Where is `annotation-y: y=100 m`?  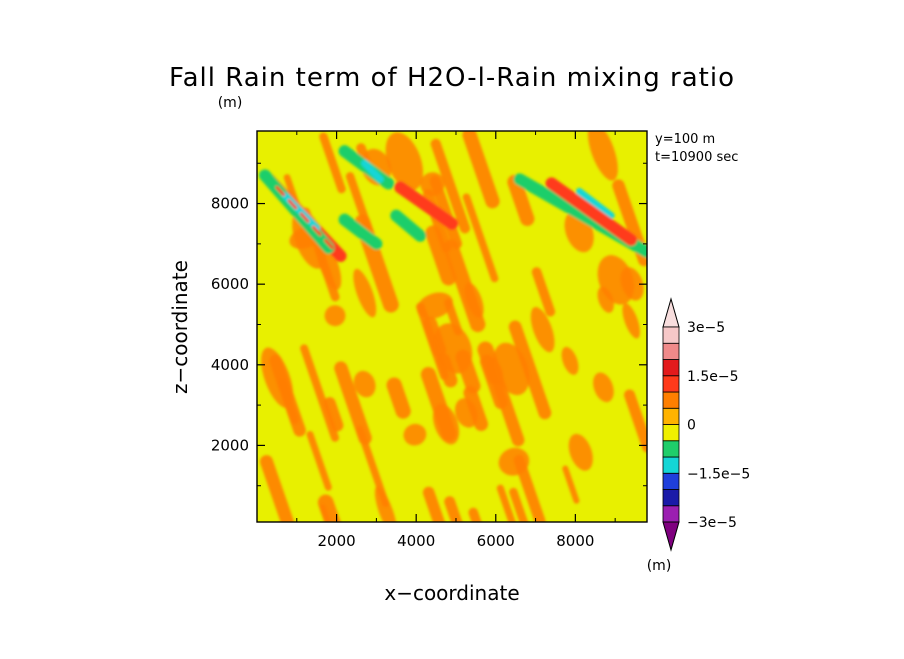 annotation-y: y=100 m is located at coordinates (685, 139).